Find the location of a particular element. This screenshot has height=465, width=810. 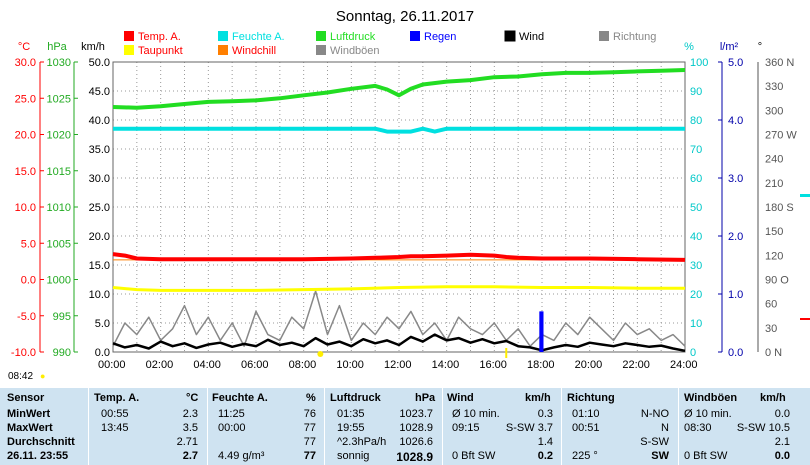

header-temp-unit: °C is located at coordinates (192, 398).